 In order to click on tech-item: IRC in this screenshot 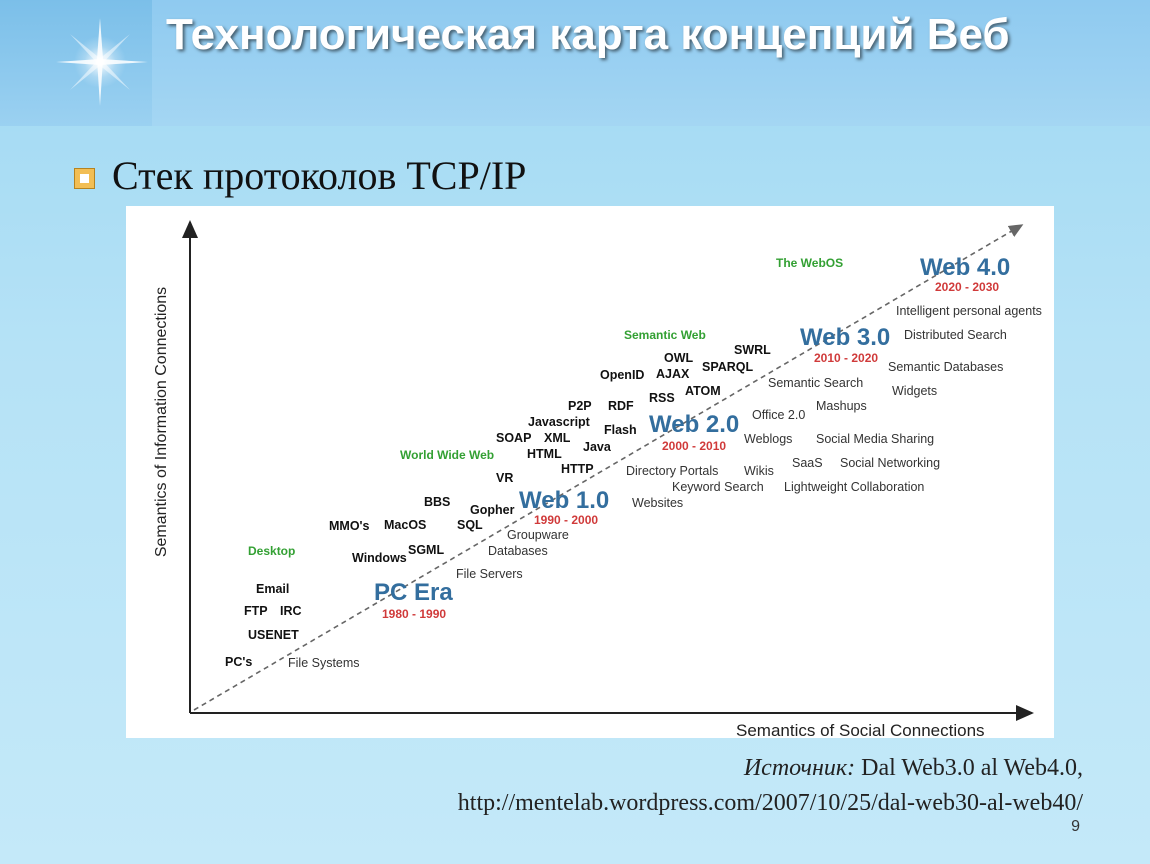, I will do `click(291, 611)`.